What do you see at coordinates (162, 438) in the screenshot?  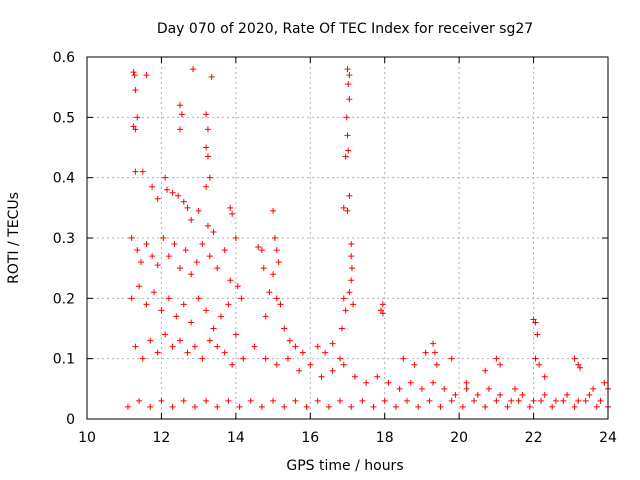 I see `x-tick-label: 12` at bounding box center [162, 438].